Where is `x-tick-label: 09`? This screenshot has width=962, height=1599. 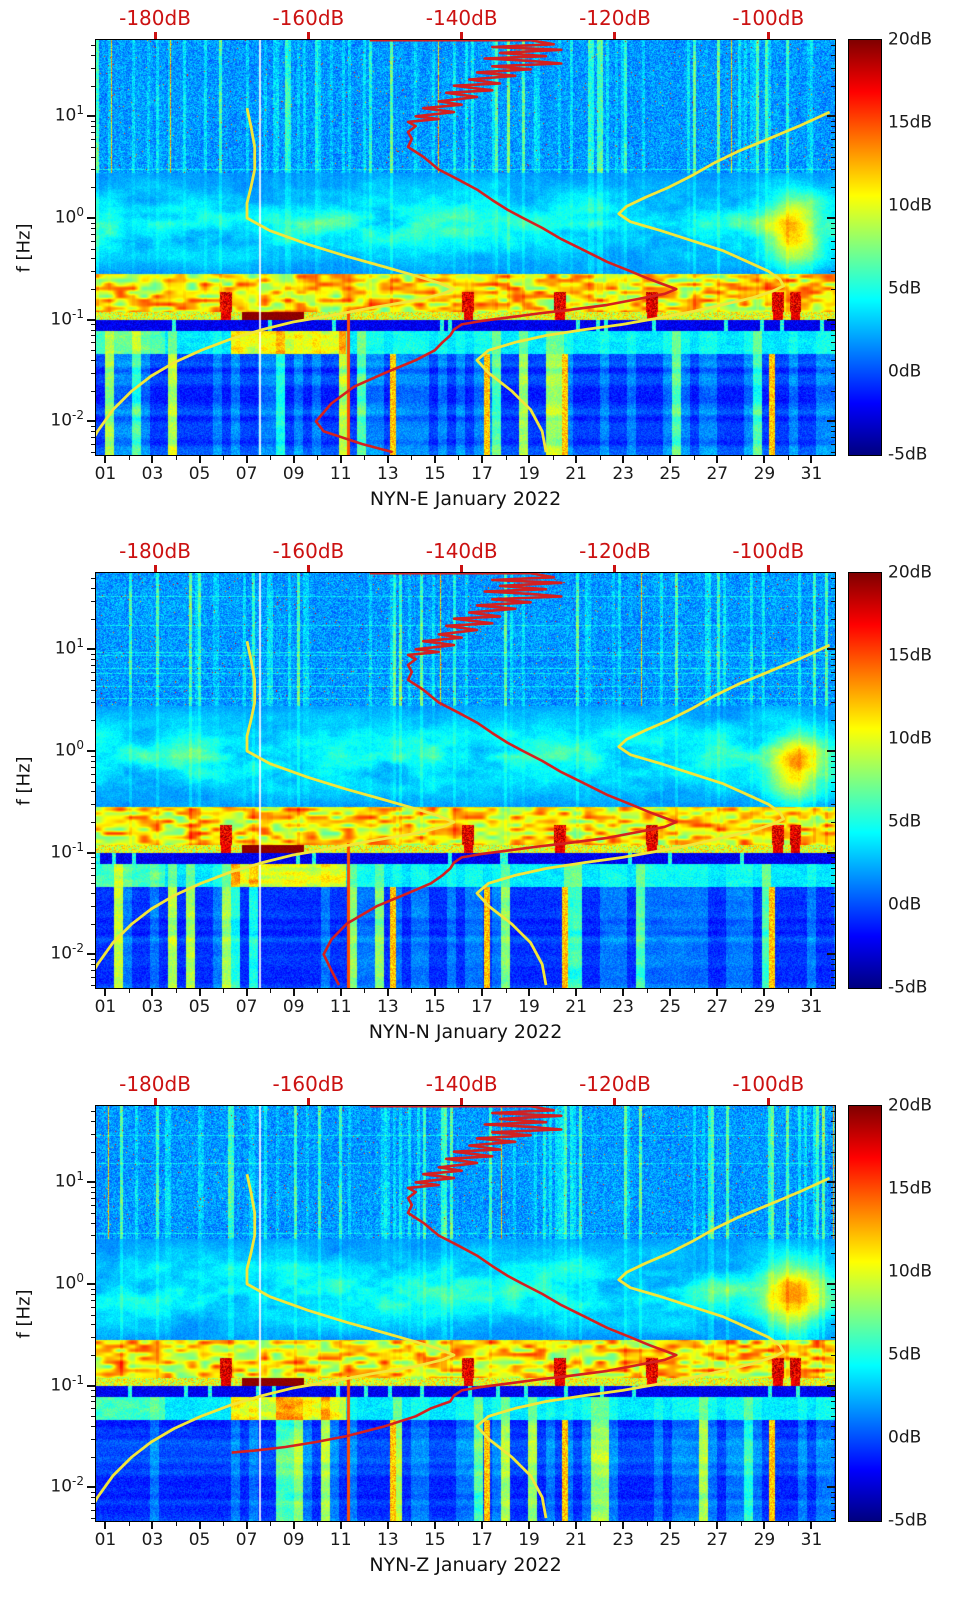
x-tick-label: 09 is located at coordinates (293, 474).